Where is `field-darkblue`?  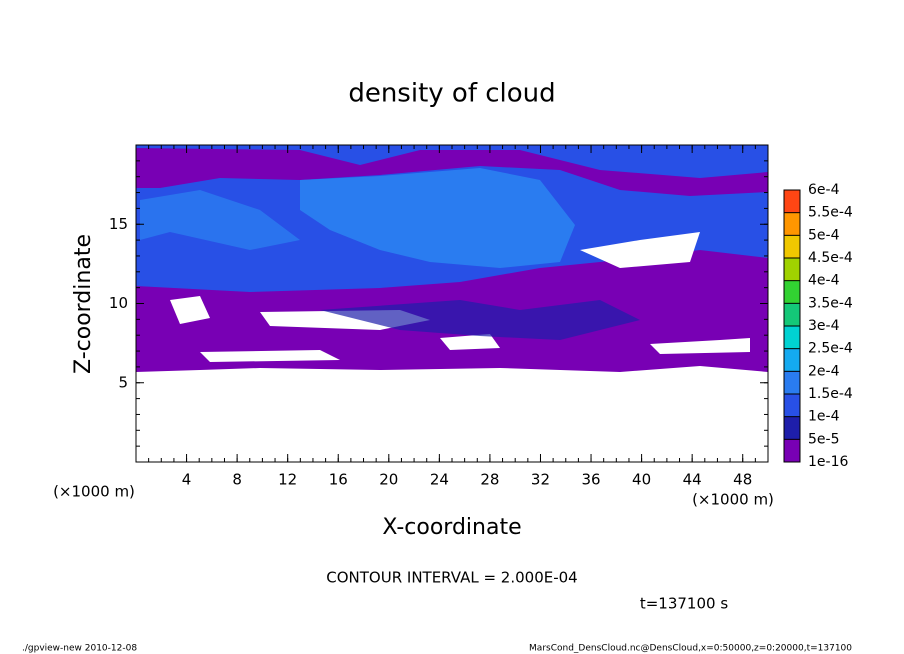 field-darkblue is located at coordinates (480, 320).